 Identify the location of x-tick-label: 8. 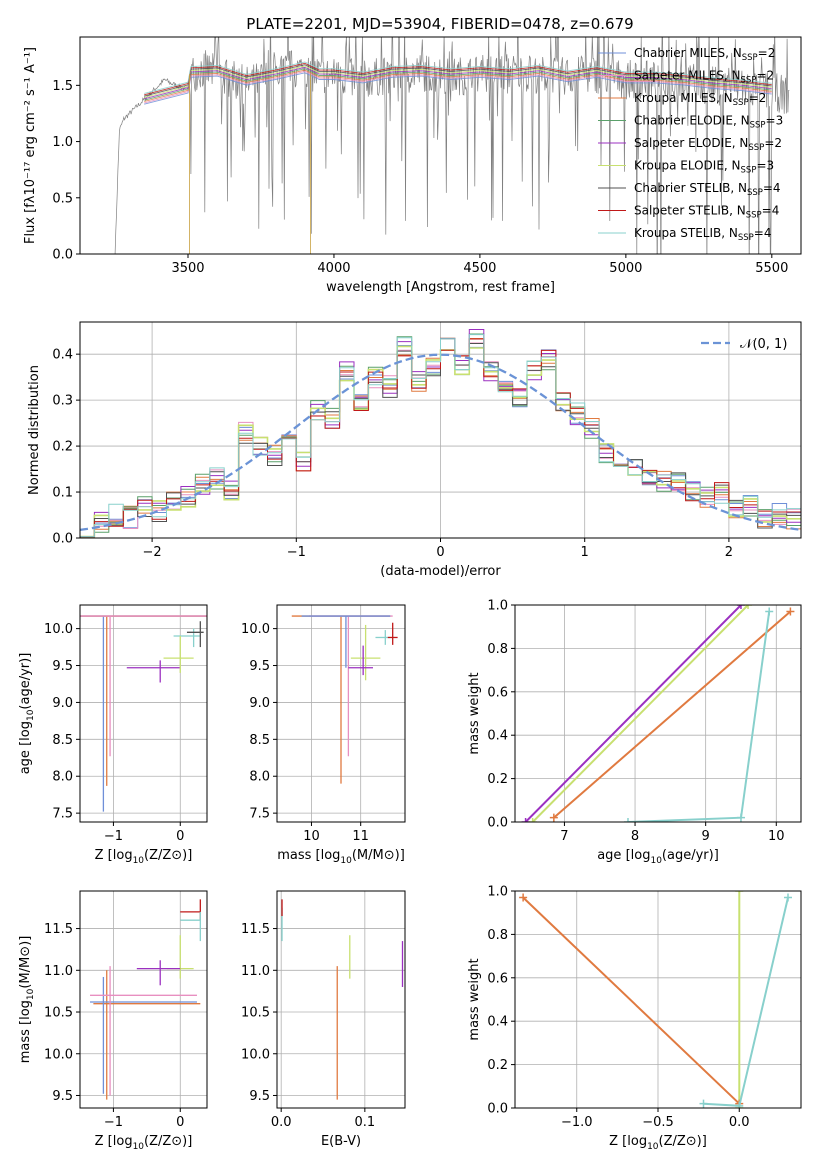
(635, 836).